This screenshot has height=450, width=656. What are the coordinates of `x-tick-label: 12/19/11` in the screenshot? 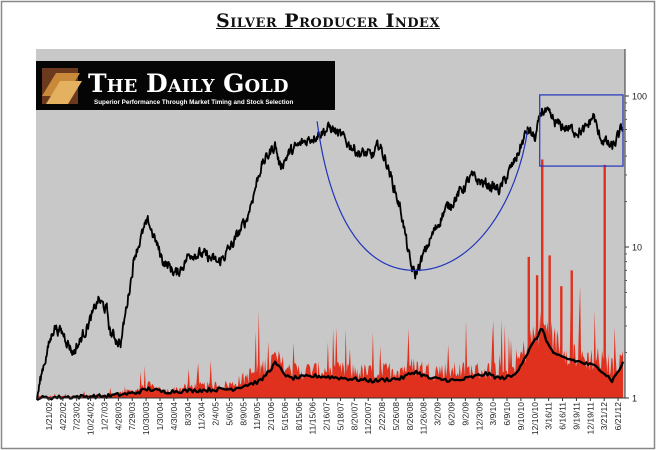 It's located at (590, 418).